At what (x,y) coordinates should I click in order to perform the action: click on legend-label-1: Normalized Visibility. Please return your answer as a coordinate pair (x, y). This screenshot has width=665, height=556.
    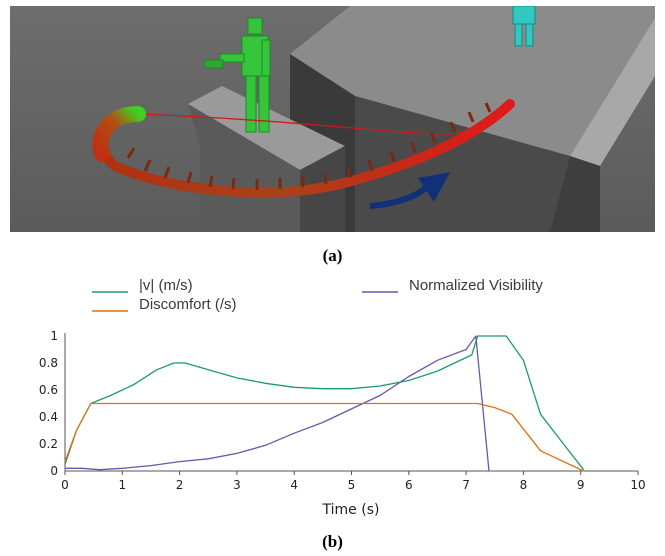
    Looking at the image, I should click on (476, 285).